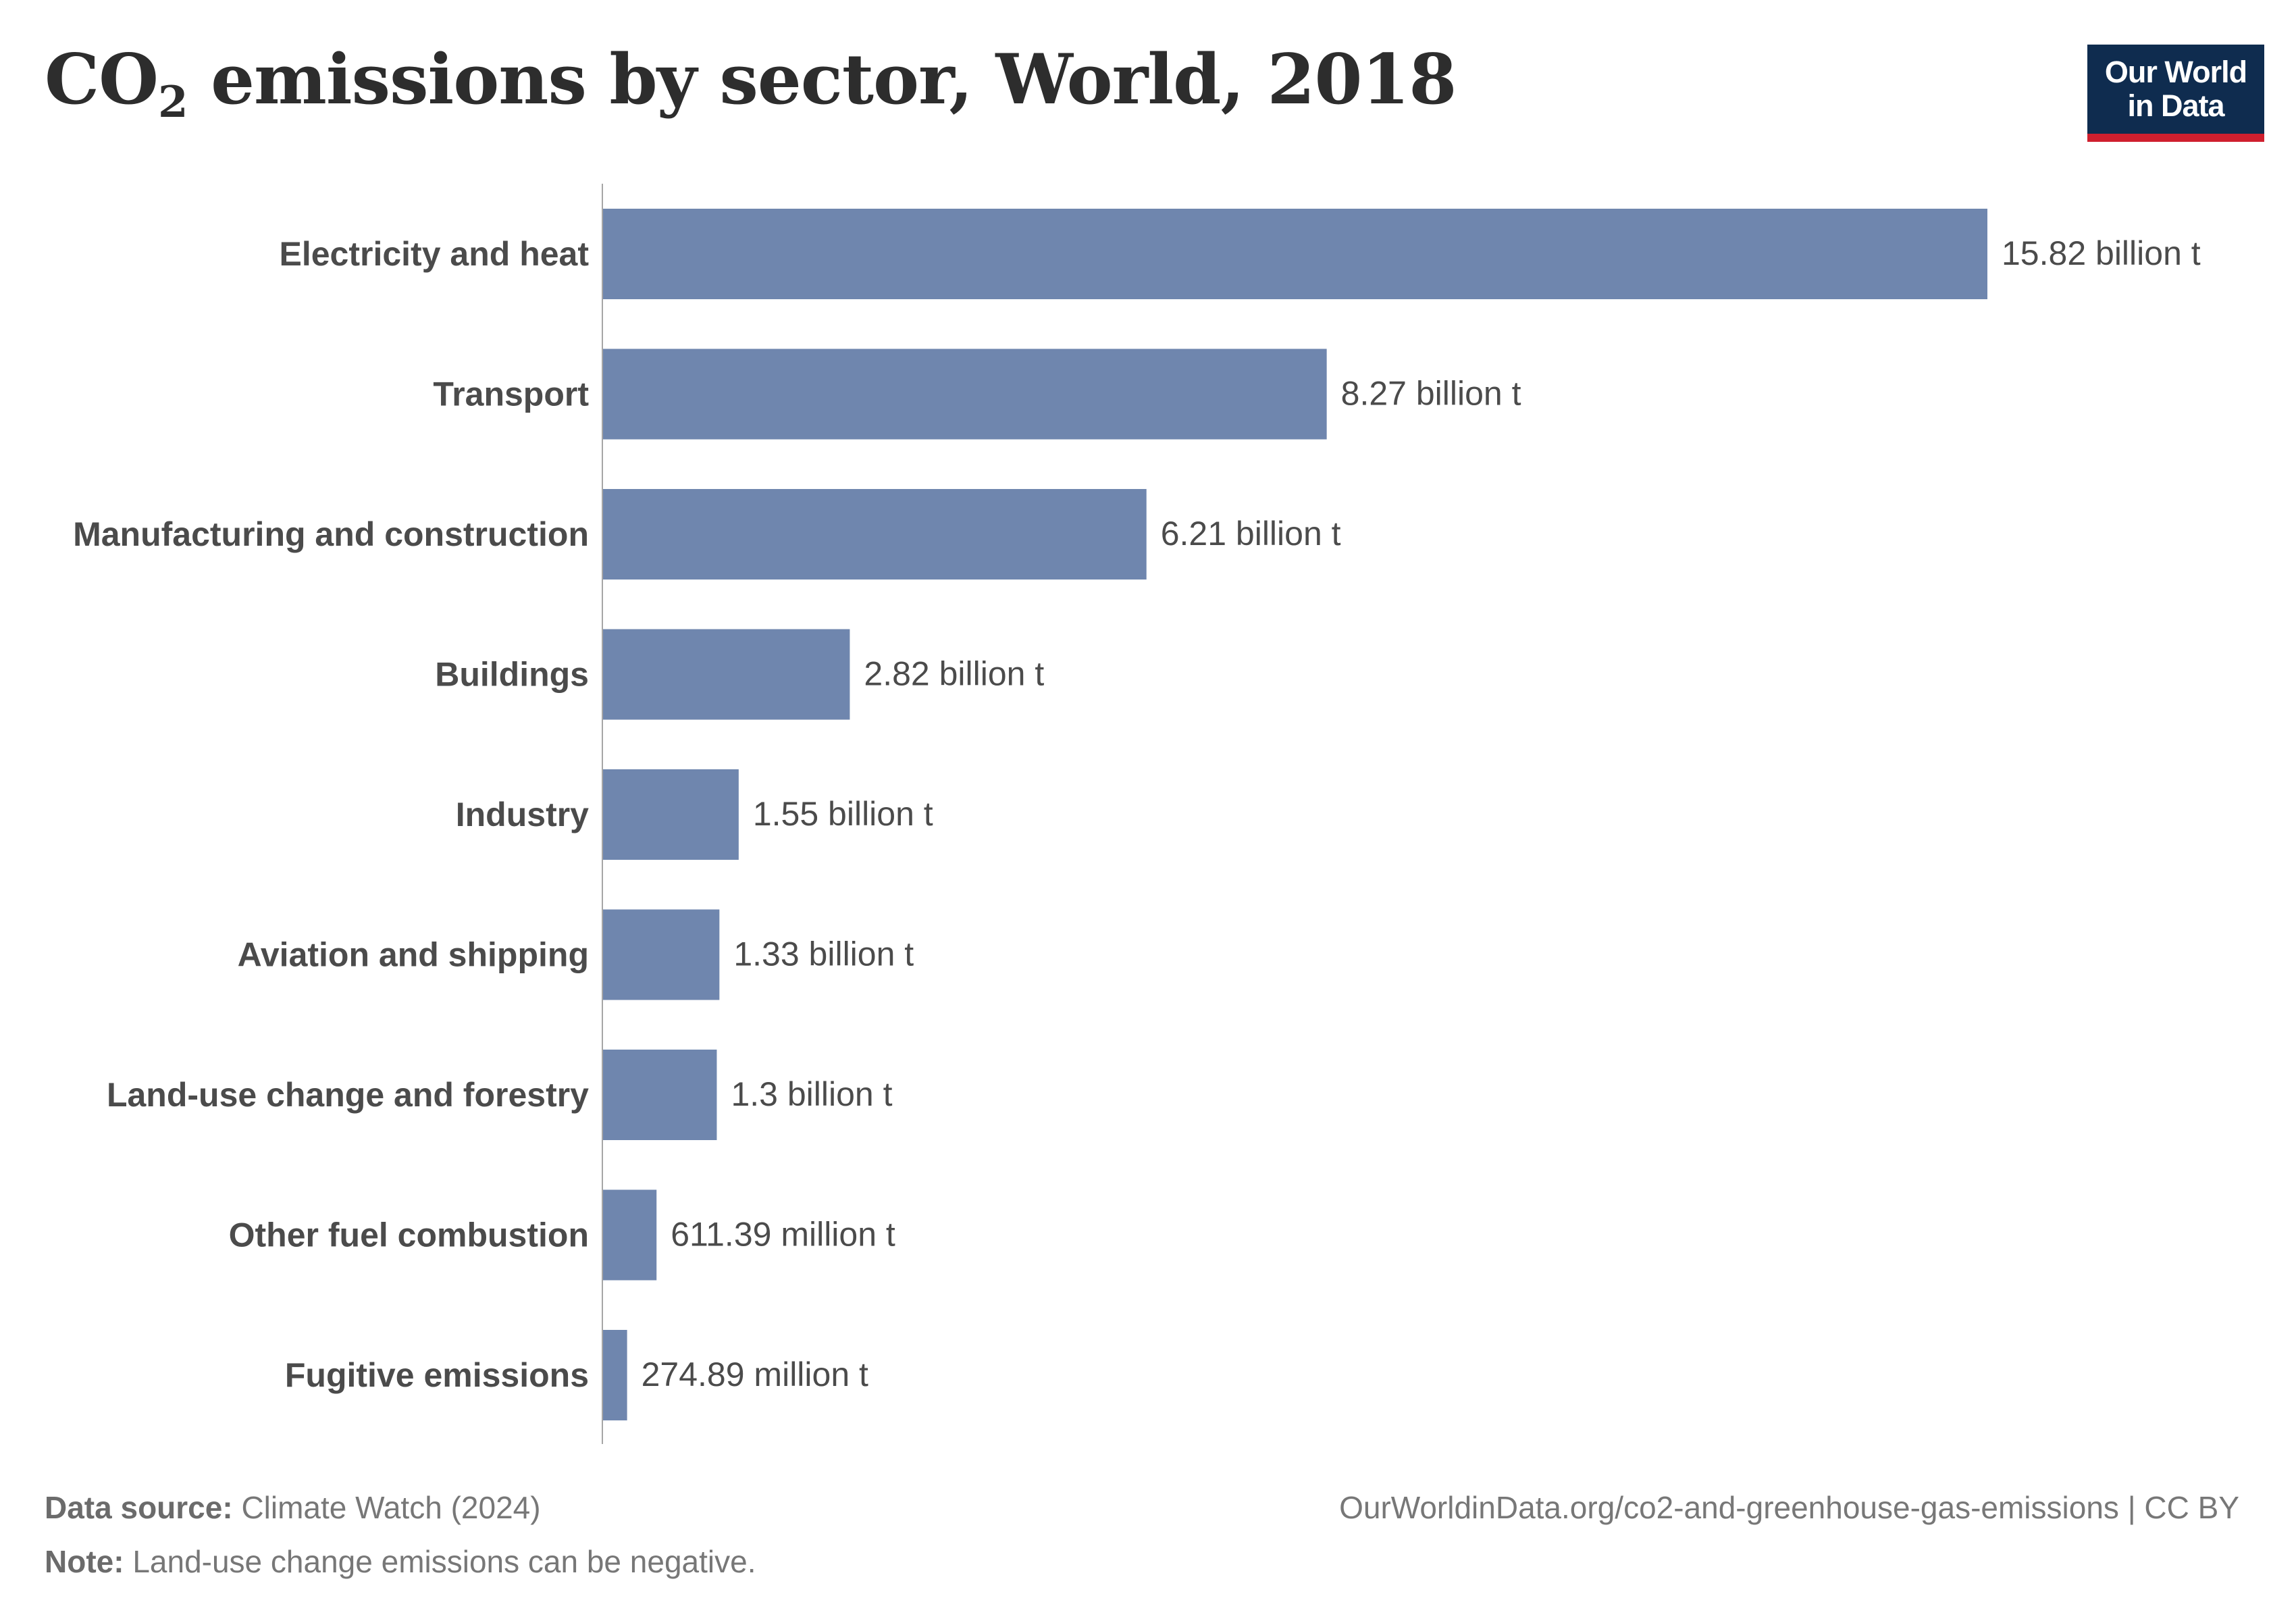  What do you see at coordinates (843, 814) in the screenshot?
I see `value-label: 1.55 billion t` at bounding box center [843, 814].